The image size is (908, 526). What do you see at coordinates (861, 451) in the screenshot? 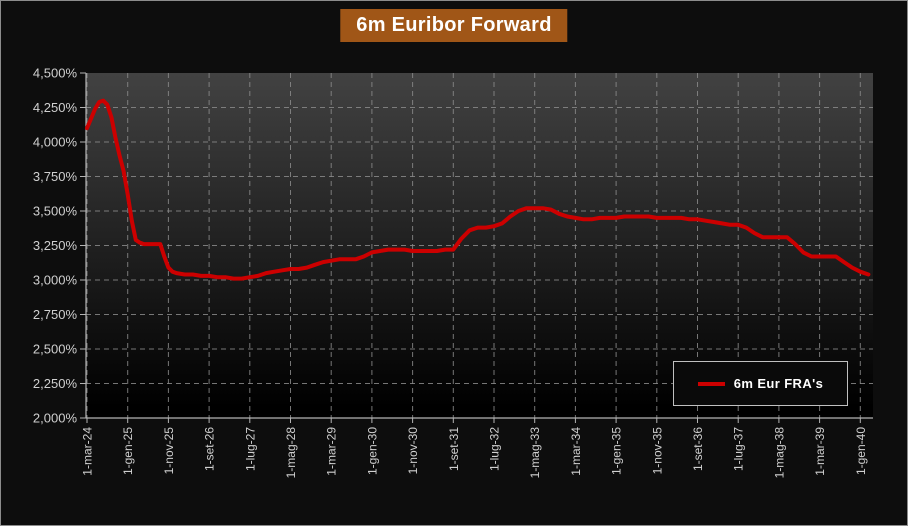
I see `x-tick-label: 1-gen-40` at bounding box center [861, 451].